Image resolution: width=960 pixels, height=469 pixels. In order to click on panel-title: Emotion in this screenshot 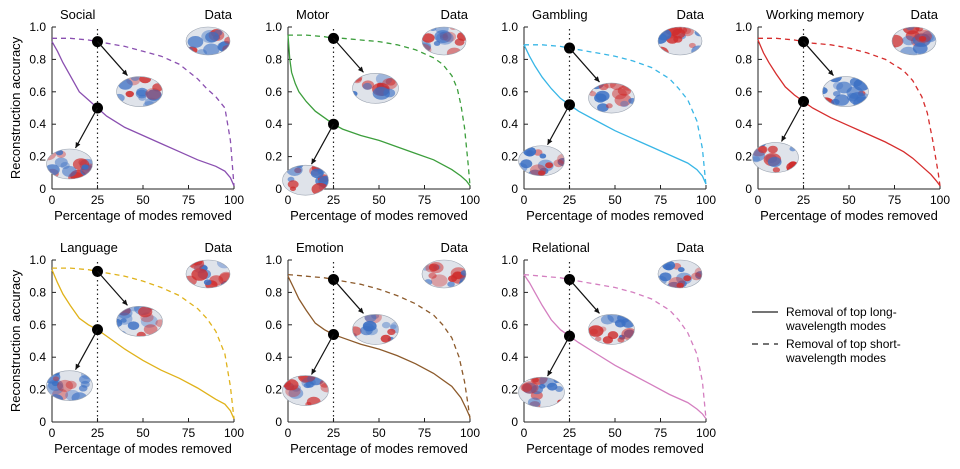, I will do `click(320, 247)`.